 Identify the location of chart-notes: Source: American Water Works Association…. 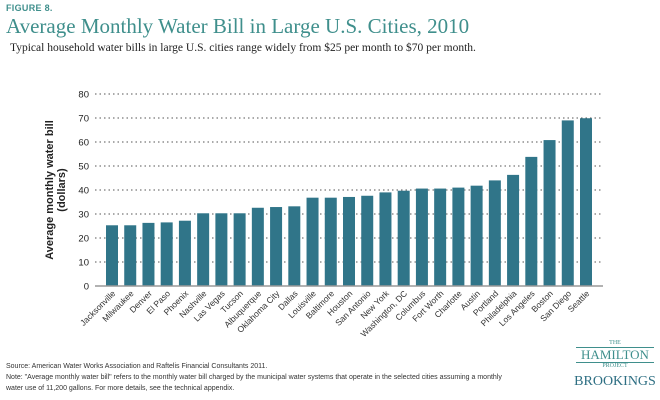
(261, 377).